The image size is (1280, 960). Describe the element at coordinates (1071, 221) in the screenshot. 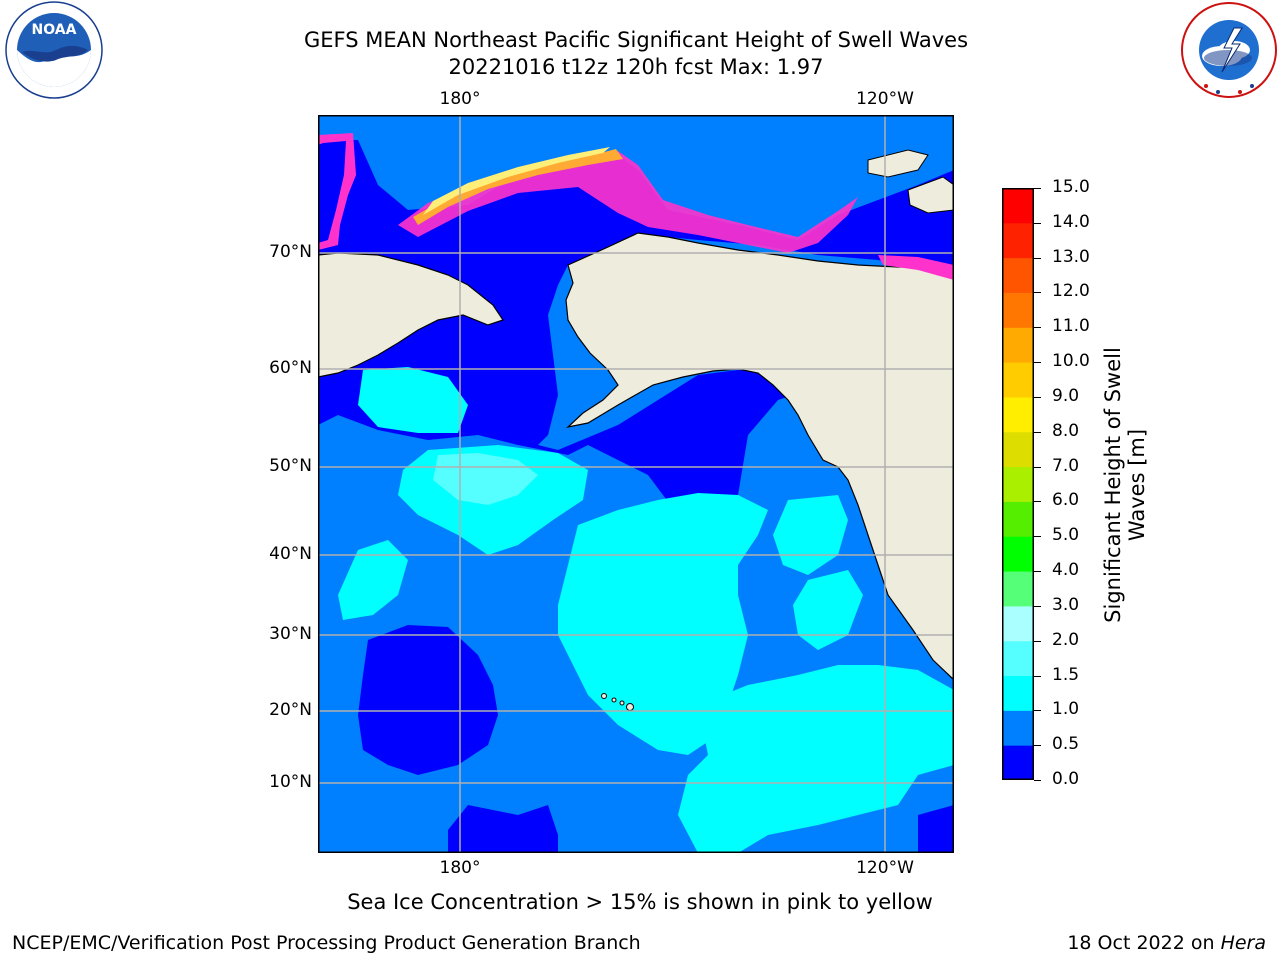

I see `colorbar-tick-label: 14.0` at that location.